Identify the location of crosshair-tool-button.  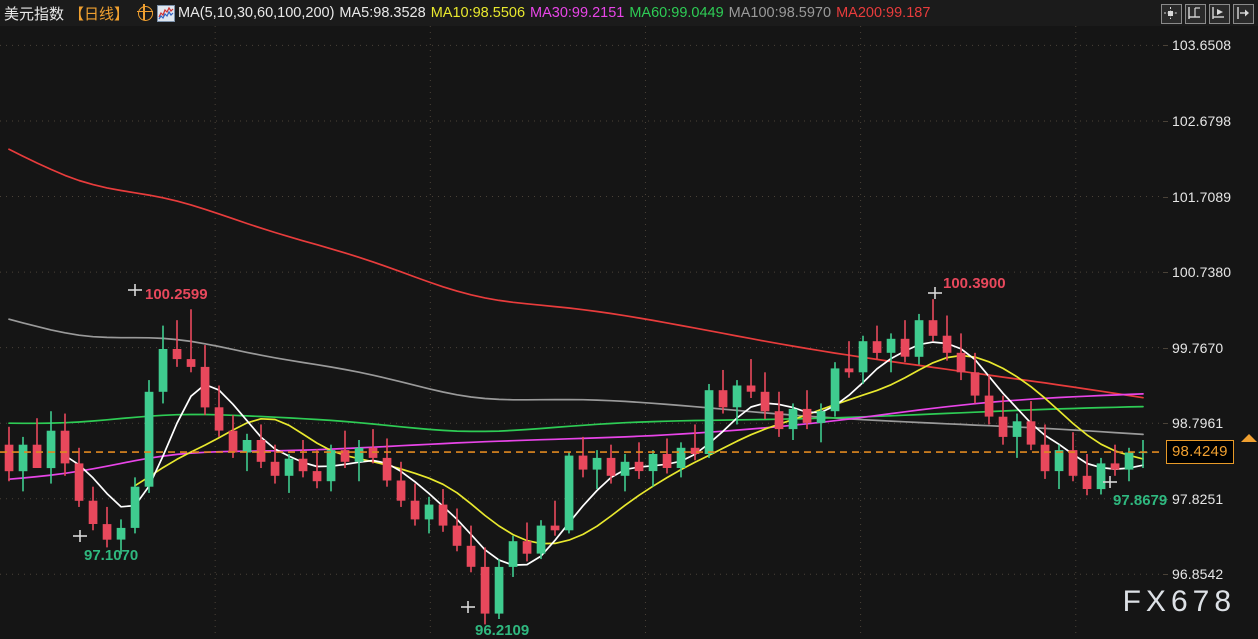
(1171, 14).